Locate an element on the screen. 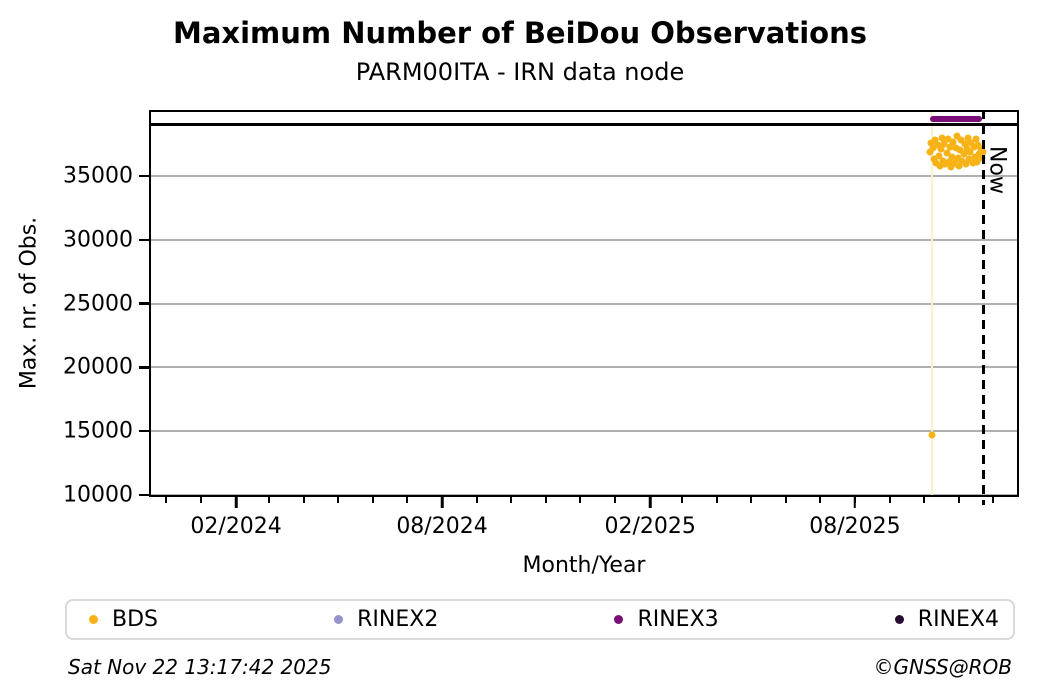 The width and height of the screenshot is (1040, 699). y-tick-label: 25000 is located at coordinates (98, 304).